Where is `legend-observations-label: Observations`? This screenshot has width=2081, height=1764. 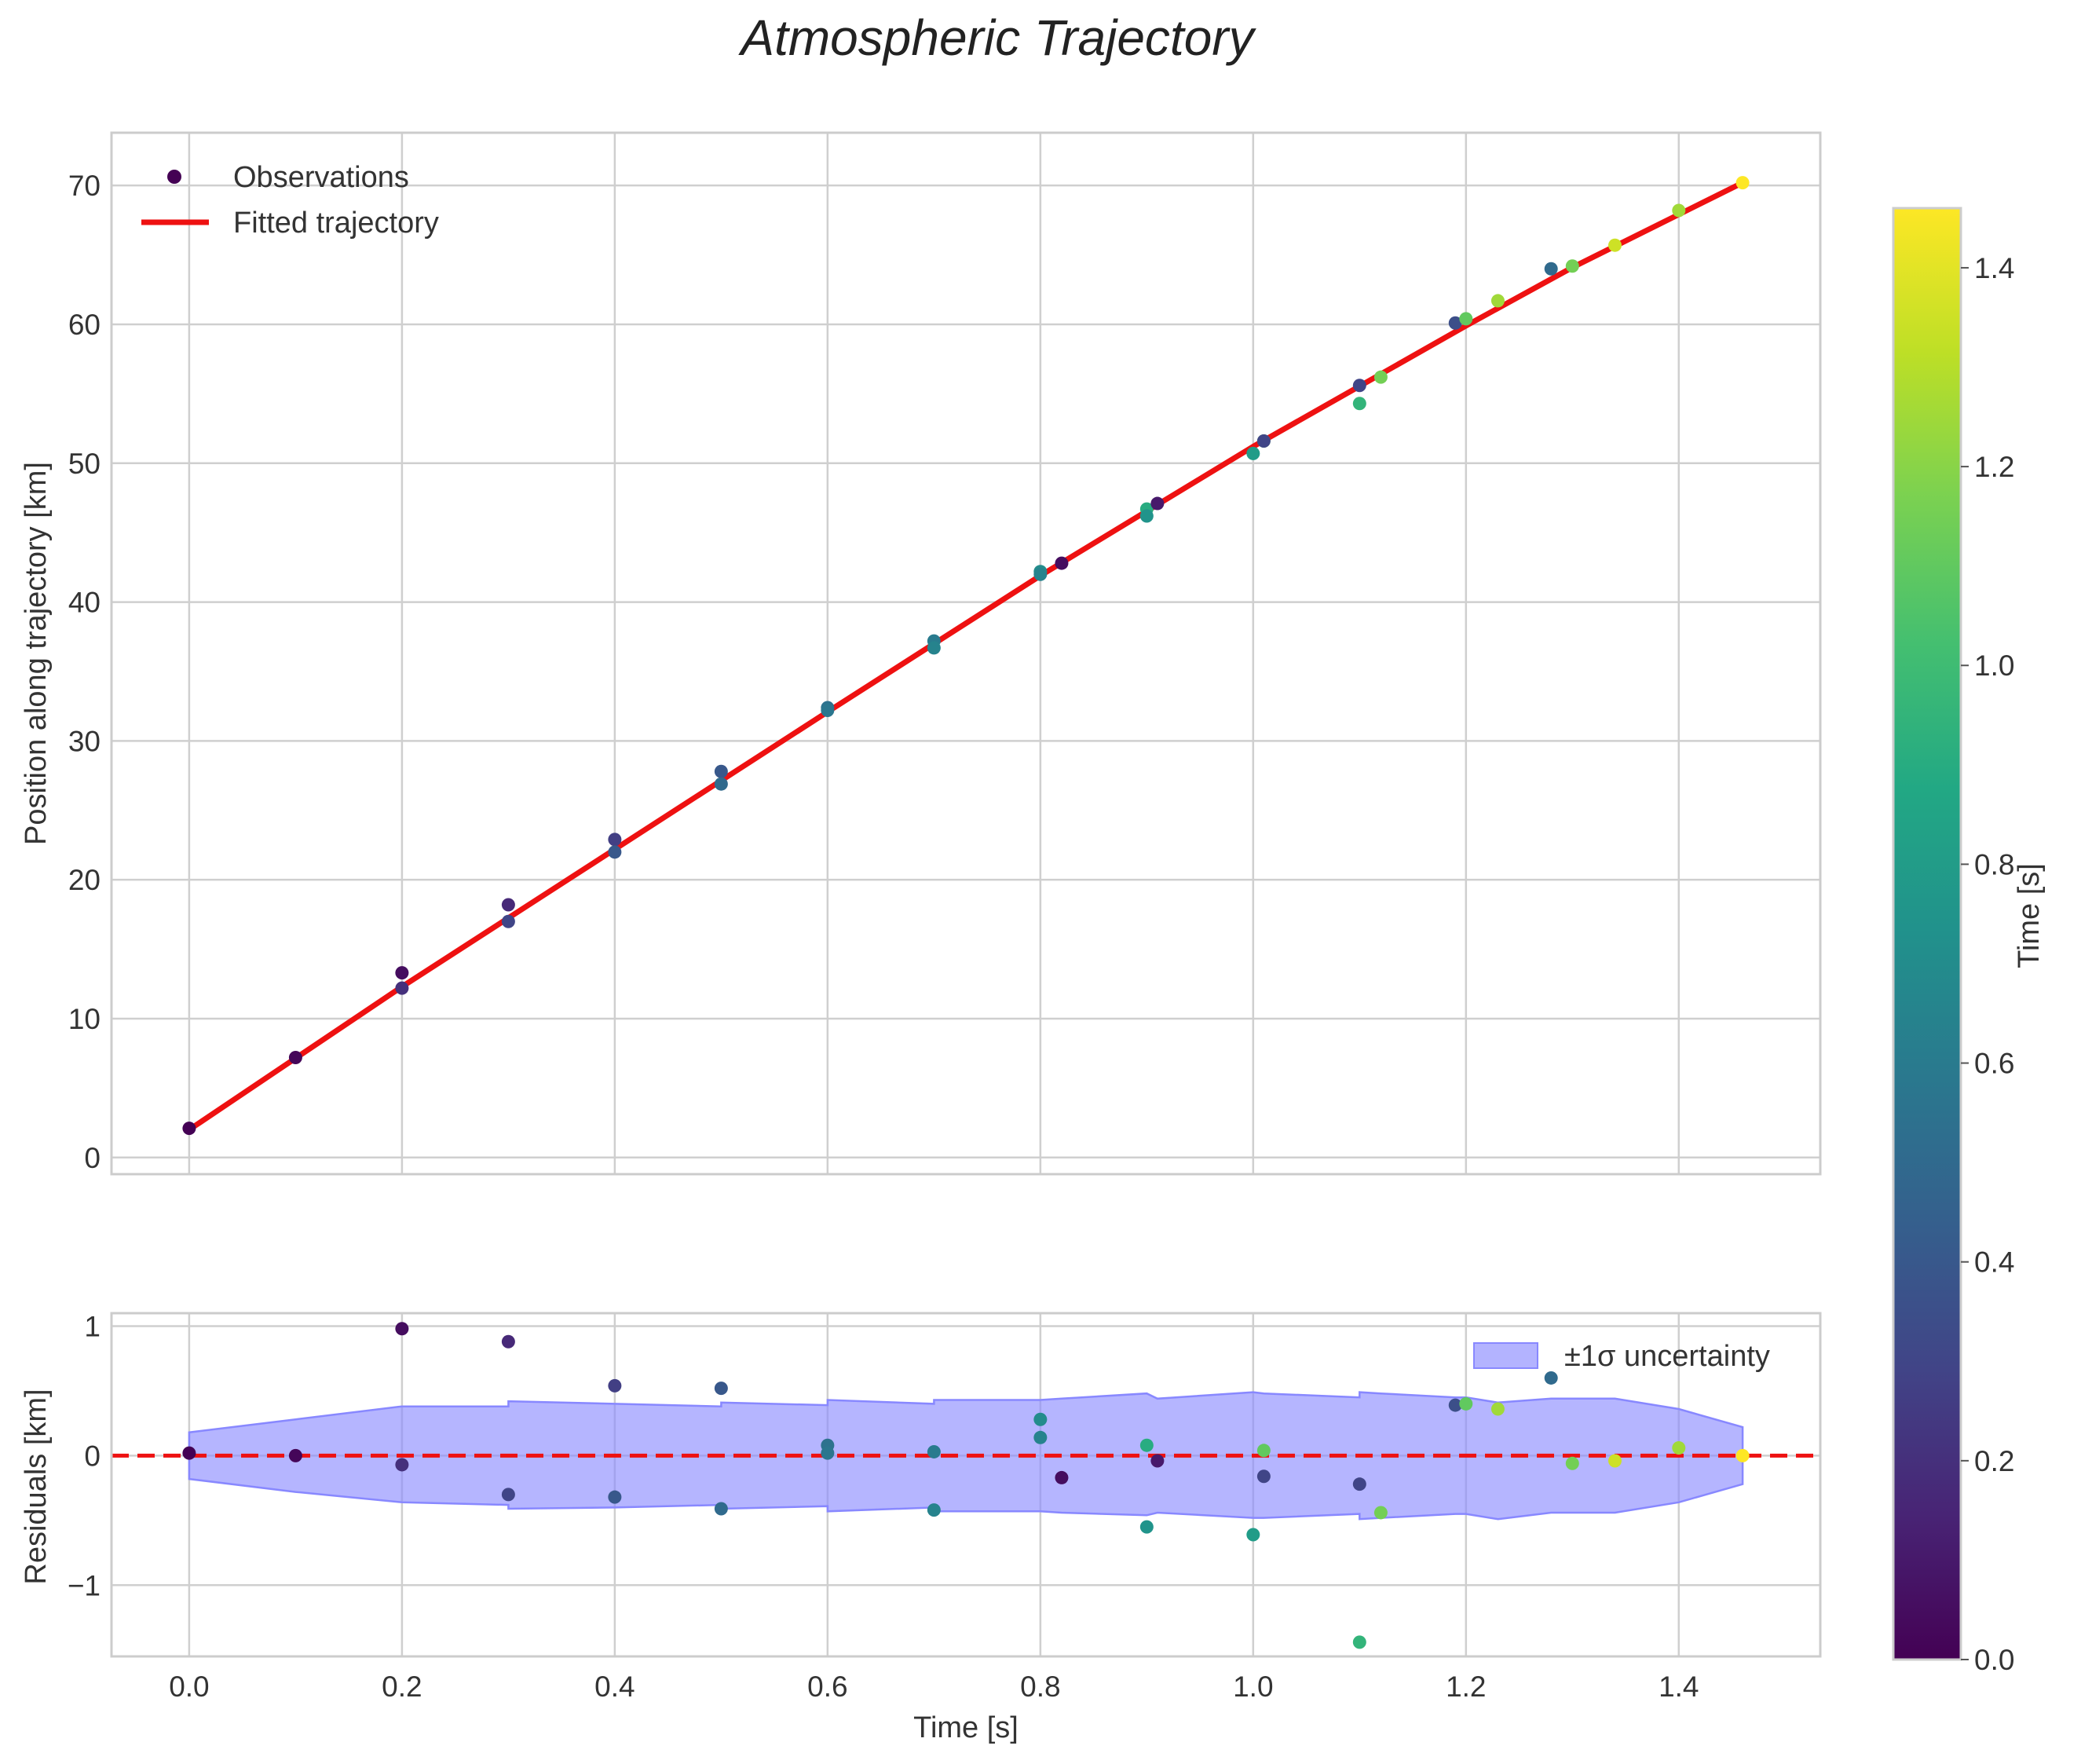 legend-observations-label: Observations is located at coordinates (321, 177).